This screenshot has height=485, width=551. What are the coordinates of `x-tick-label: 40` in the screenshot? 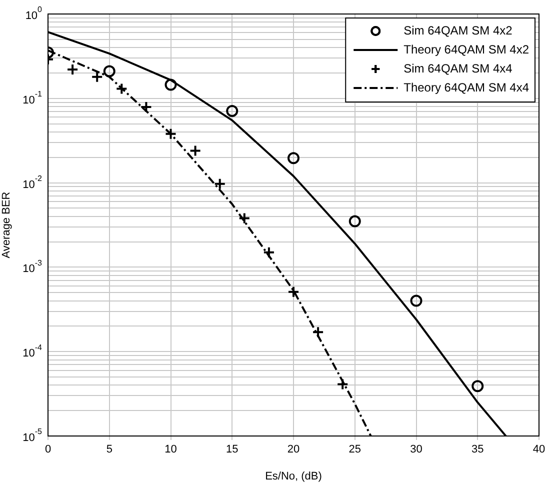 It's located at (539, 450).